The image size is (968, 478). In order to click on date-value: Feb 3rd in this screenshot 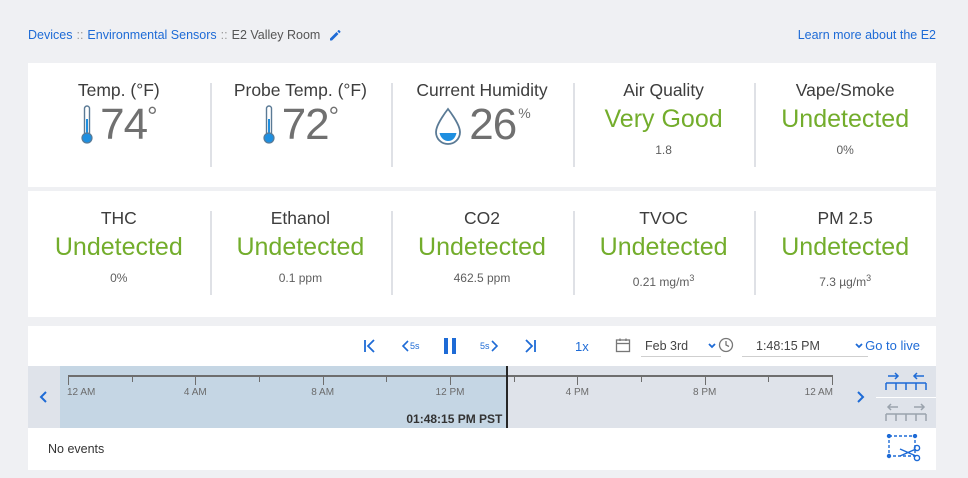, I will do `click(667, 345)`.